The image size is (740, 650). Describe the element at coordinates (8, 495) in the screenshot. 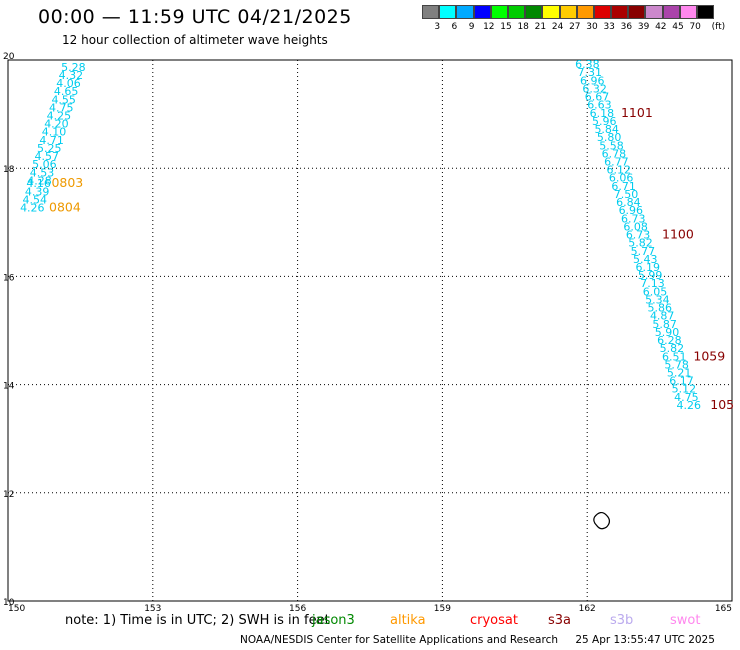

I see `lat-tick-label: 12` at that location.